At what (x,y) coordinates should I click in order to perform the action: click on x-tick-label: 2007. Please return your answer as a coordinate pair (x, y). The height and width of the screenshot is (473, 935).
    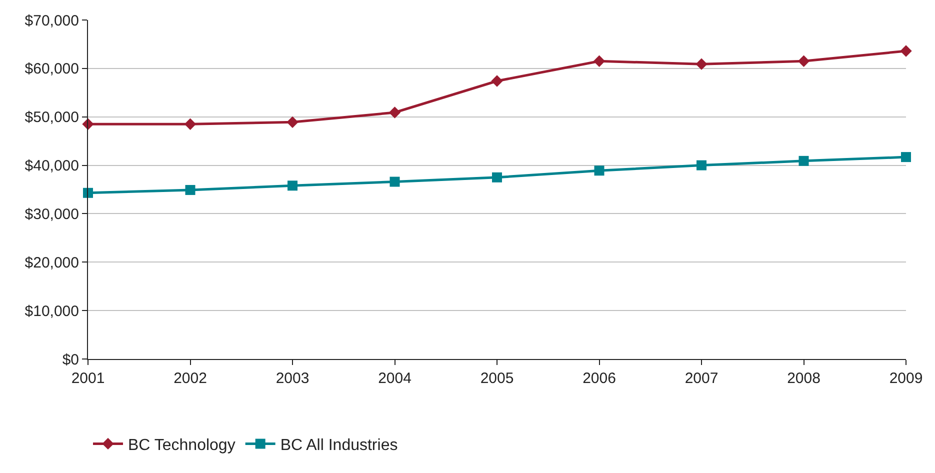
    Looking at the image, I should click on (701, 378).